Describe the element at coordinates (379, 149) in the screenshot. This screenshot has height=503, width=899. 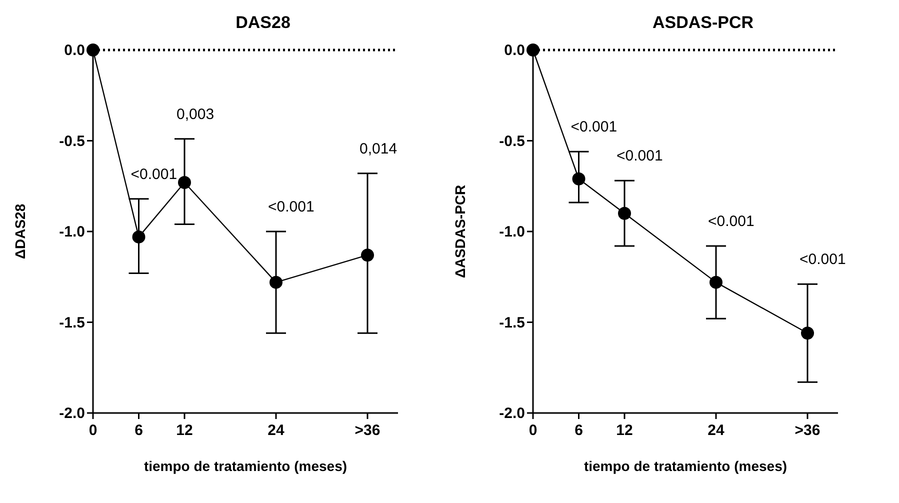
I see `annotation: 0,014` at that location.